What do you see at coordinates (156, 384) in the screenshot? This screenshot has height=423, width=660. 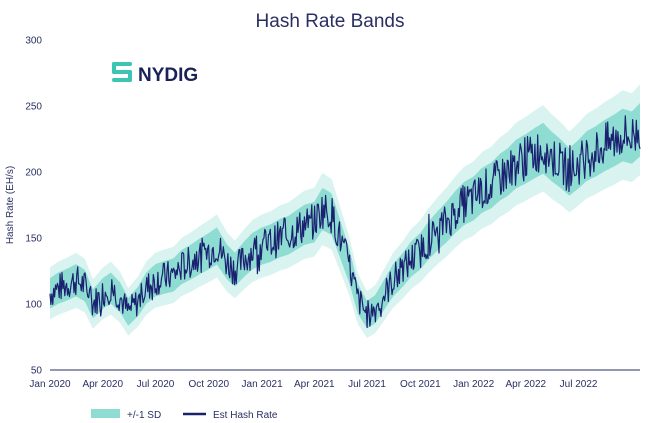 I see `x-tick-label: Jul 2020` at bounding box center [156, 384].